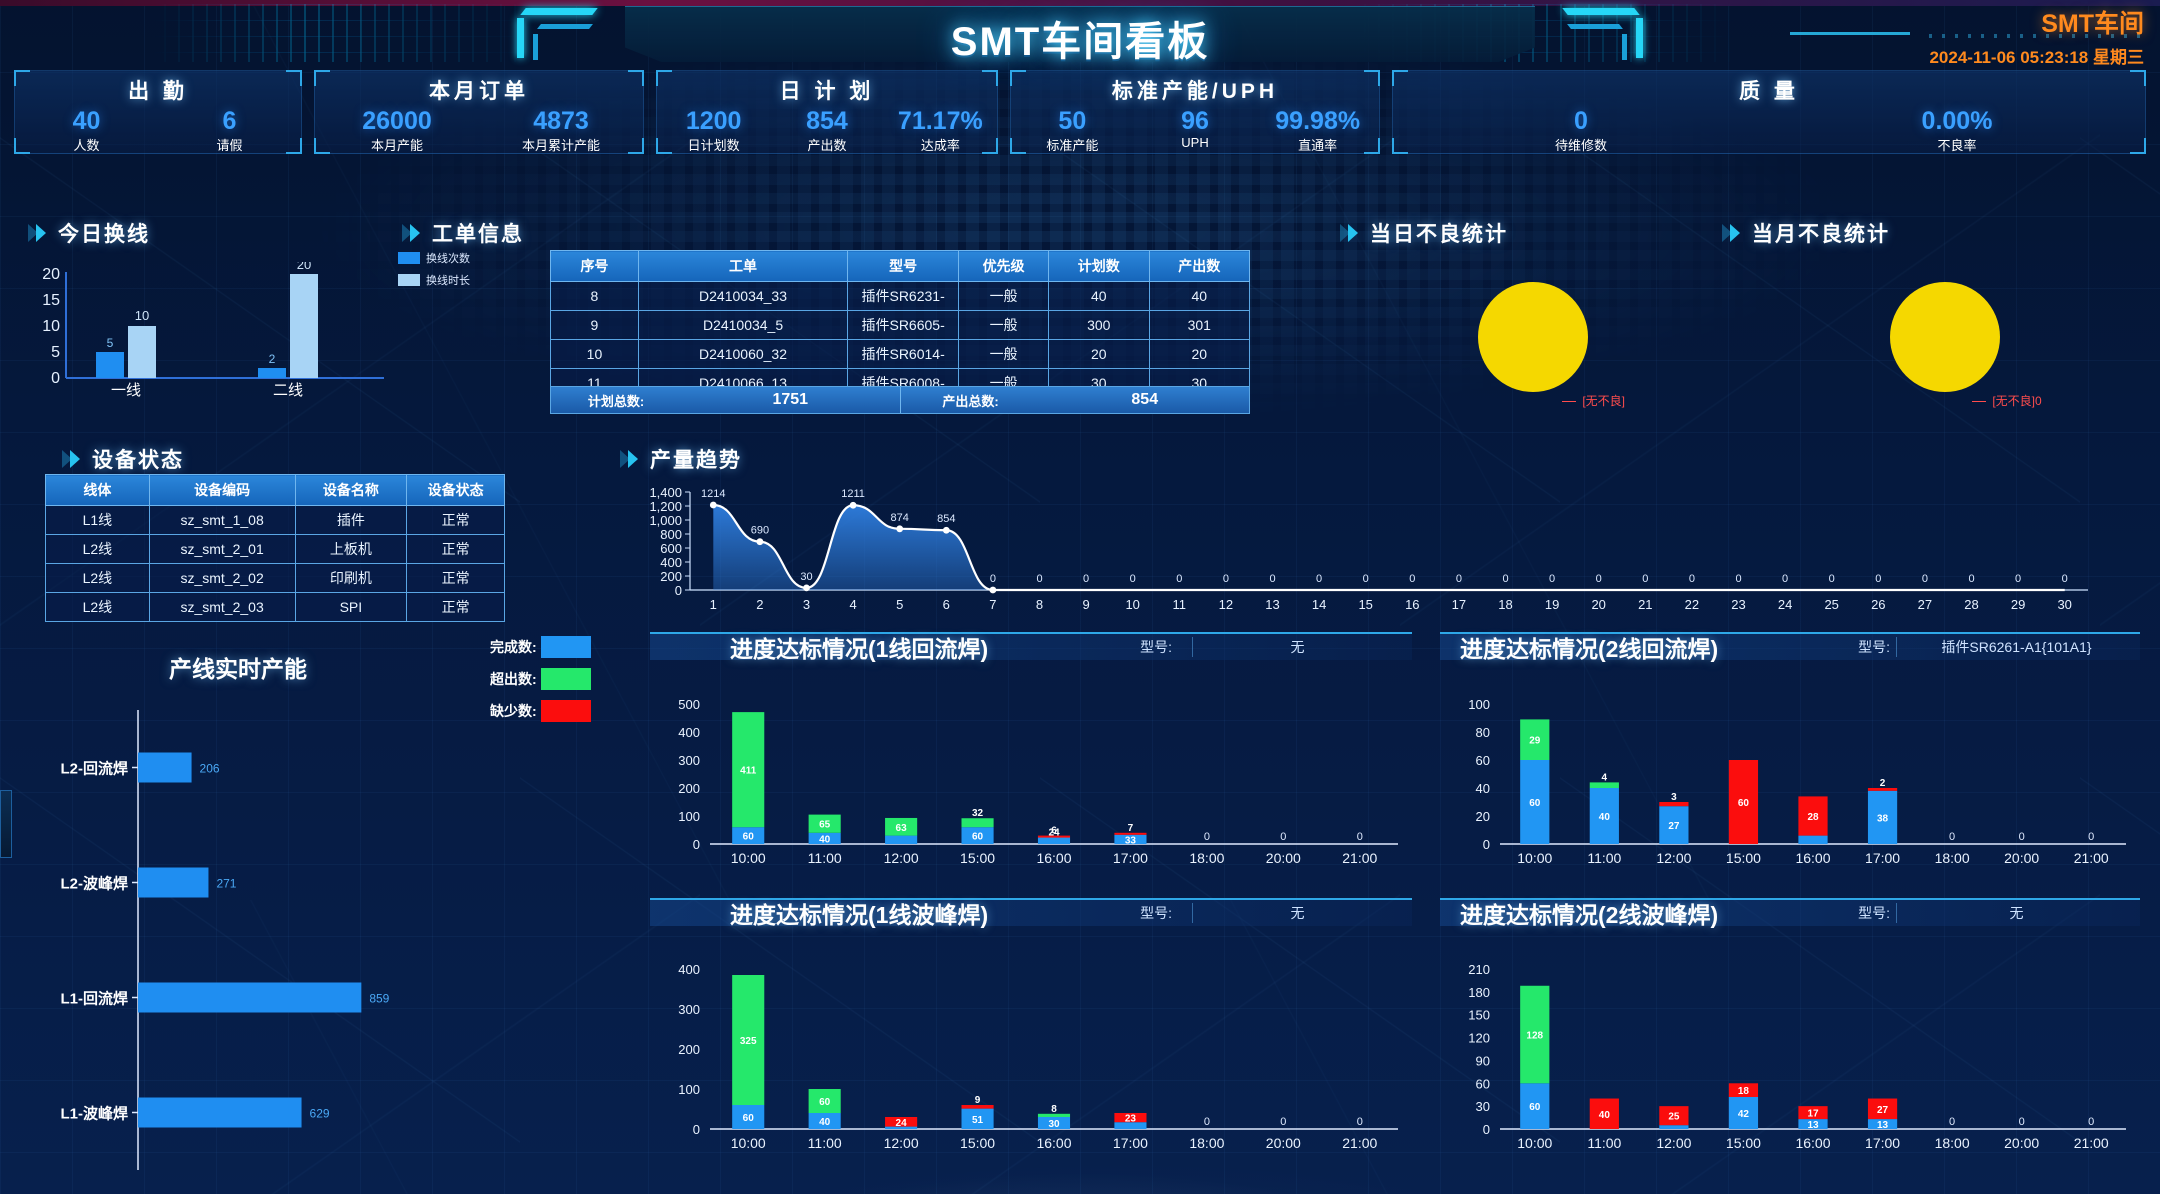 The height and width of the screenshot is (1194, 2160). I want to click on svg-text: 23, so click(1131, 1119).